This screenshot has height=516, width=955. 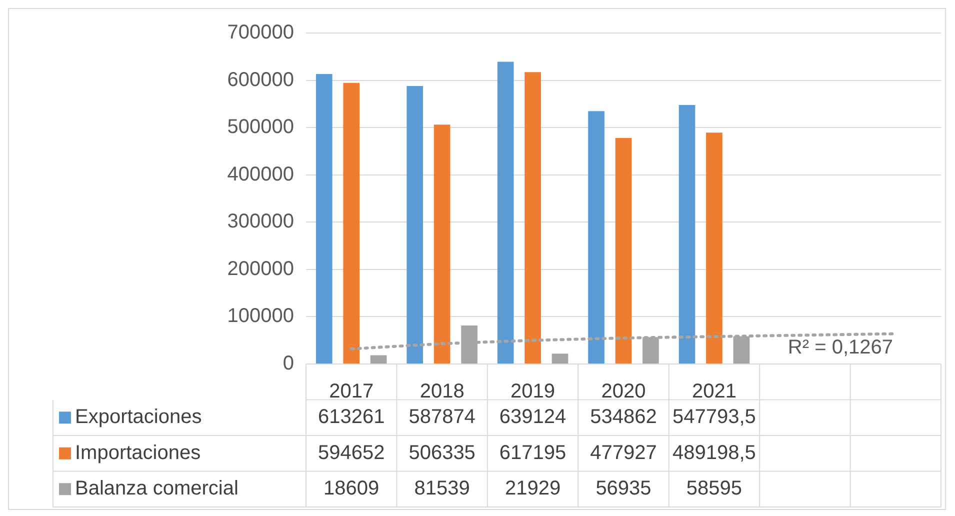 I want to click on legend-label: Balanza comercial, so click(x=156, y=489).